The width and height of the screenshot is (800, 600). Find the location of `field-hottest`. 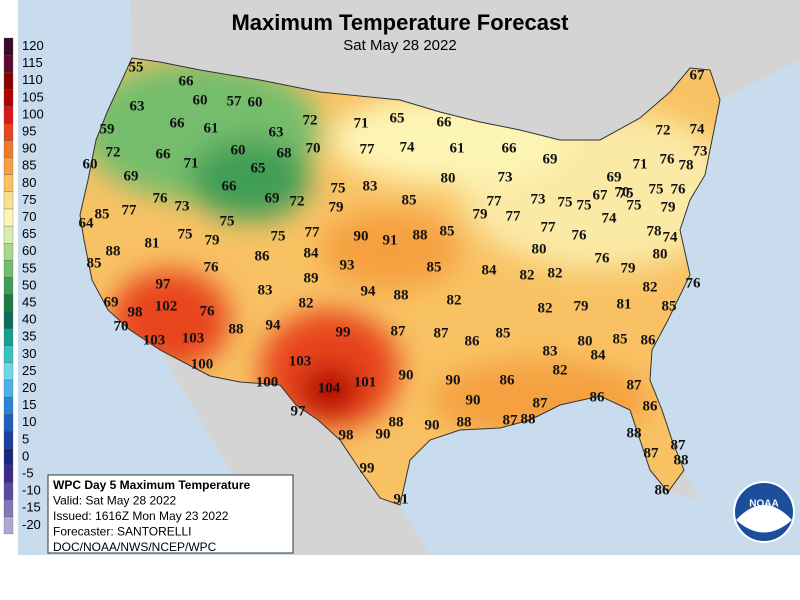

field-hottest is located at coordinates (330, 390).